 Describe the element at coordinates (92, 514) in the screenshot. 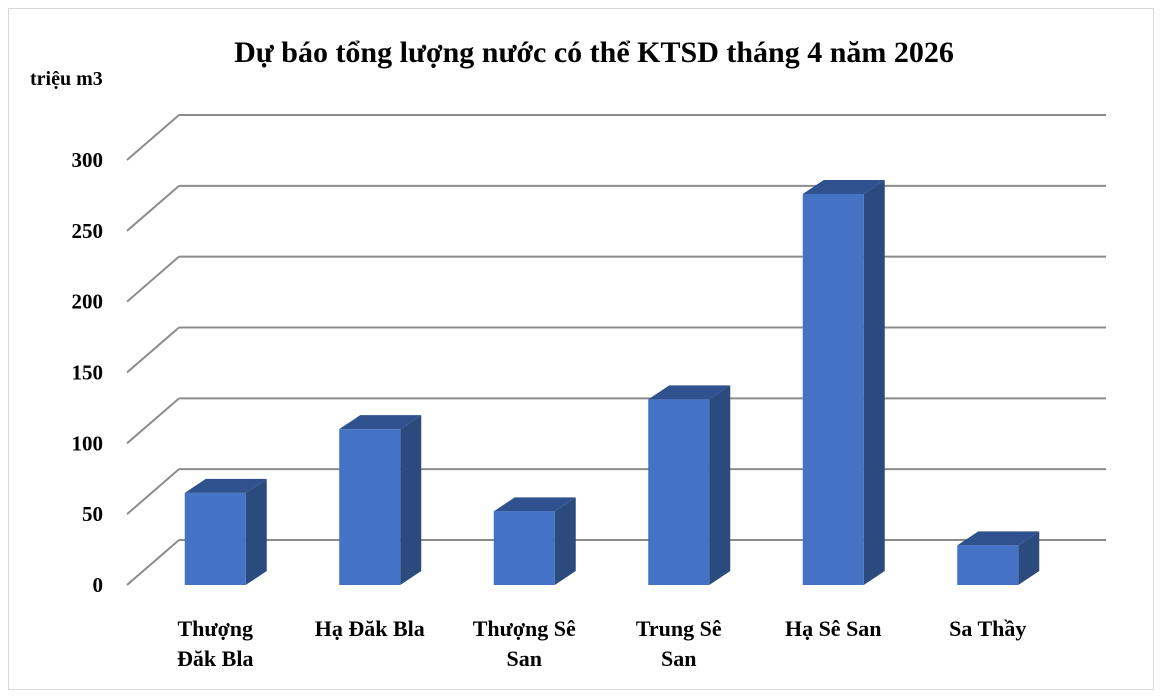

I see `y-tick-label: 50` at that location.